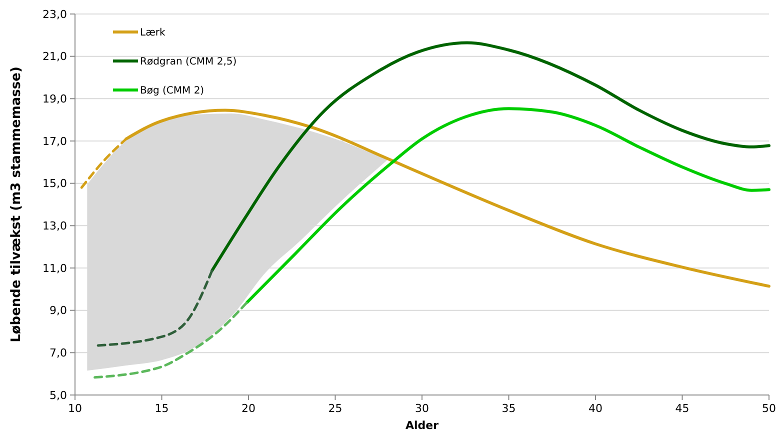 The image size is (779, 433). I want to click on x-tick-label: 40, so click(595, 408).